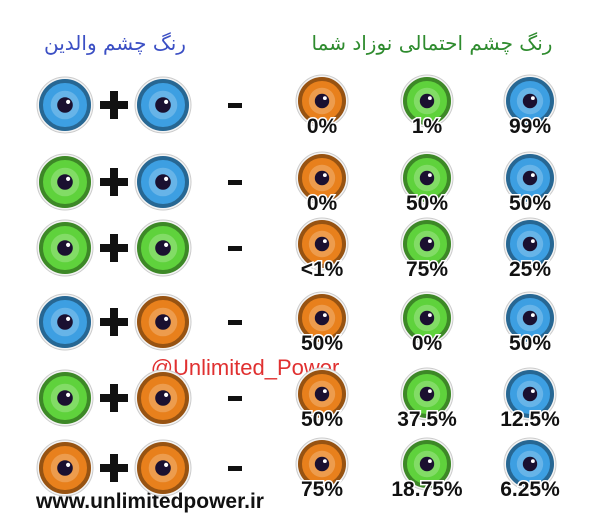  I want to click on child-title: رنگ چشم احتمالی نوزاد شما, so click(432, 43).